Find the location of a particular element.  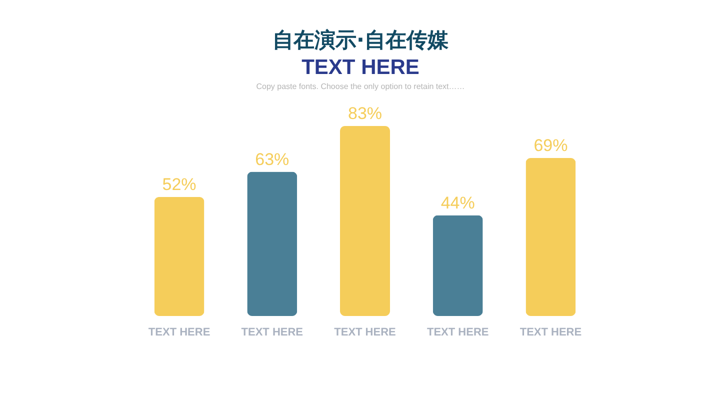

data-label: 69% is located at coordinates (551, 146).